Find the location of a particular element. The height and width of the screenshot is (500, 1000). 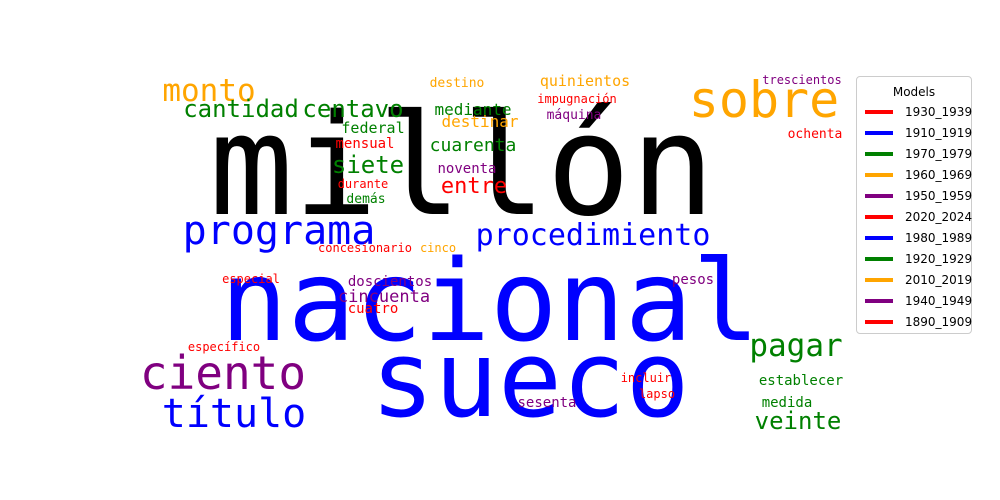

word-específico: específico is located at coordinates (224, 347).